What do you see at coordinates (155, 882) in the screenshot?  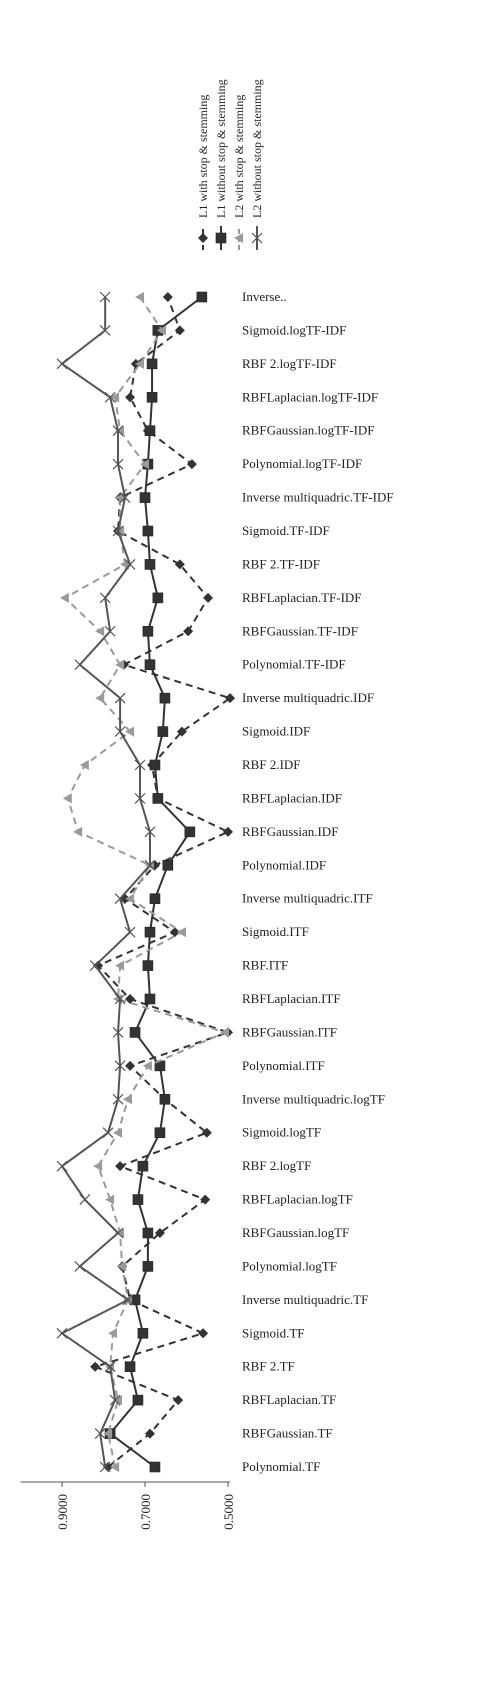 I see `series-line` at bounding box center [155, 882].